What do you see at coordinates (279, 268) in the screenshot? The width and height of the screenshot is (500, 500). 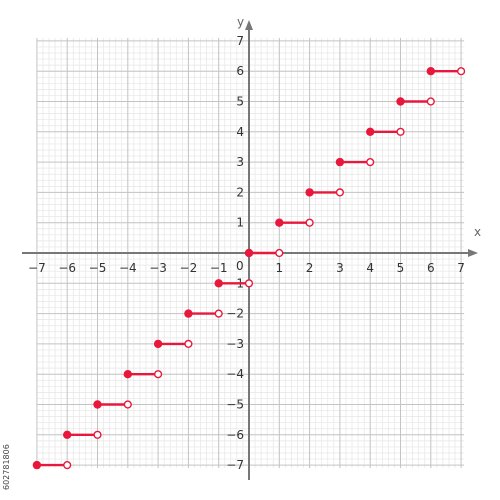 I see `x-tick-label: 1` at bounding box center [279, 268].